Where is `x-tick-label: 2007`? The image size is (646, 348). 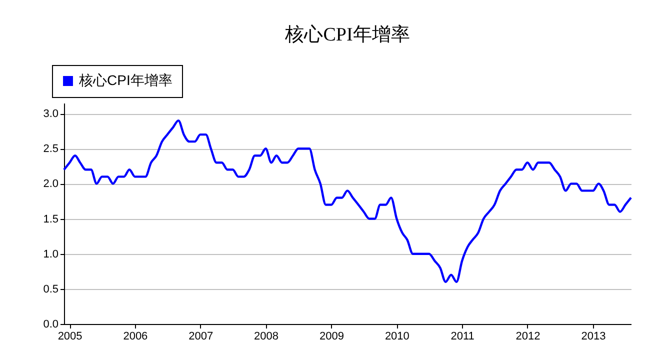 x-tick-label: 2007 is located at coordinates (201, 336).